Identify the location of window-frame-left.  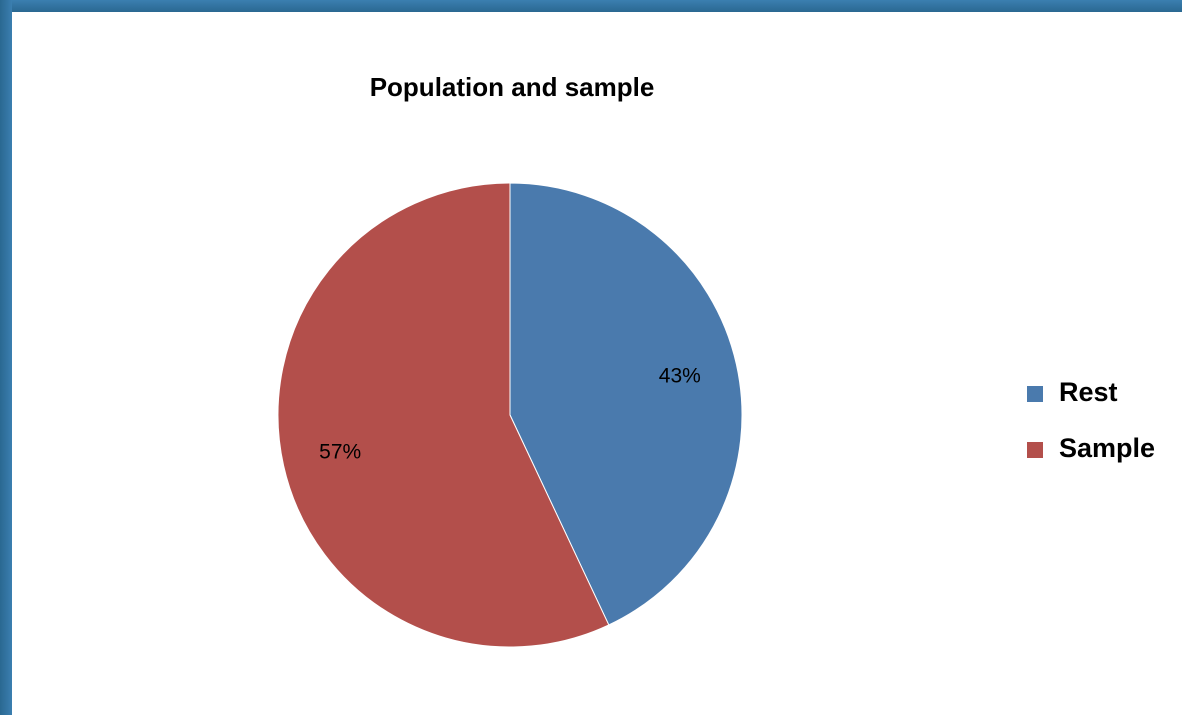
(6, 357).